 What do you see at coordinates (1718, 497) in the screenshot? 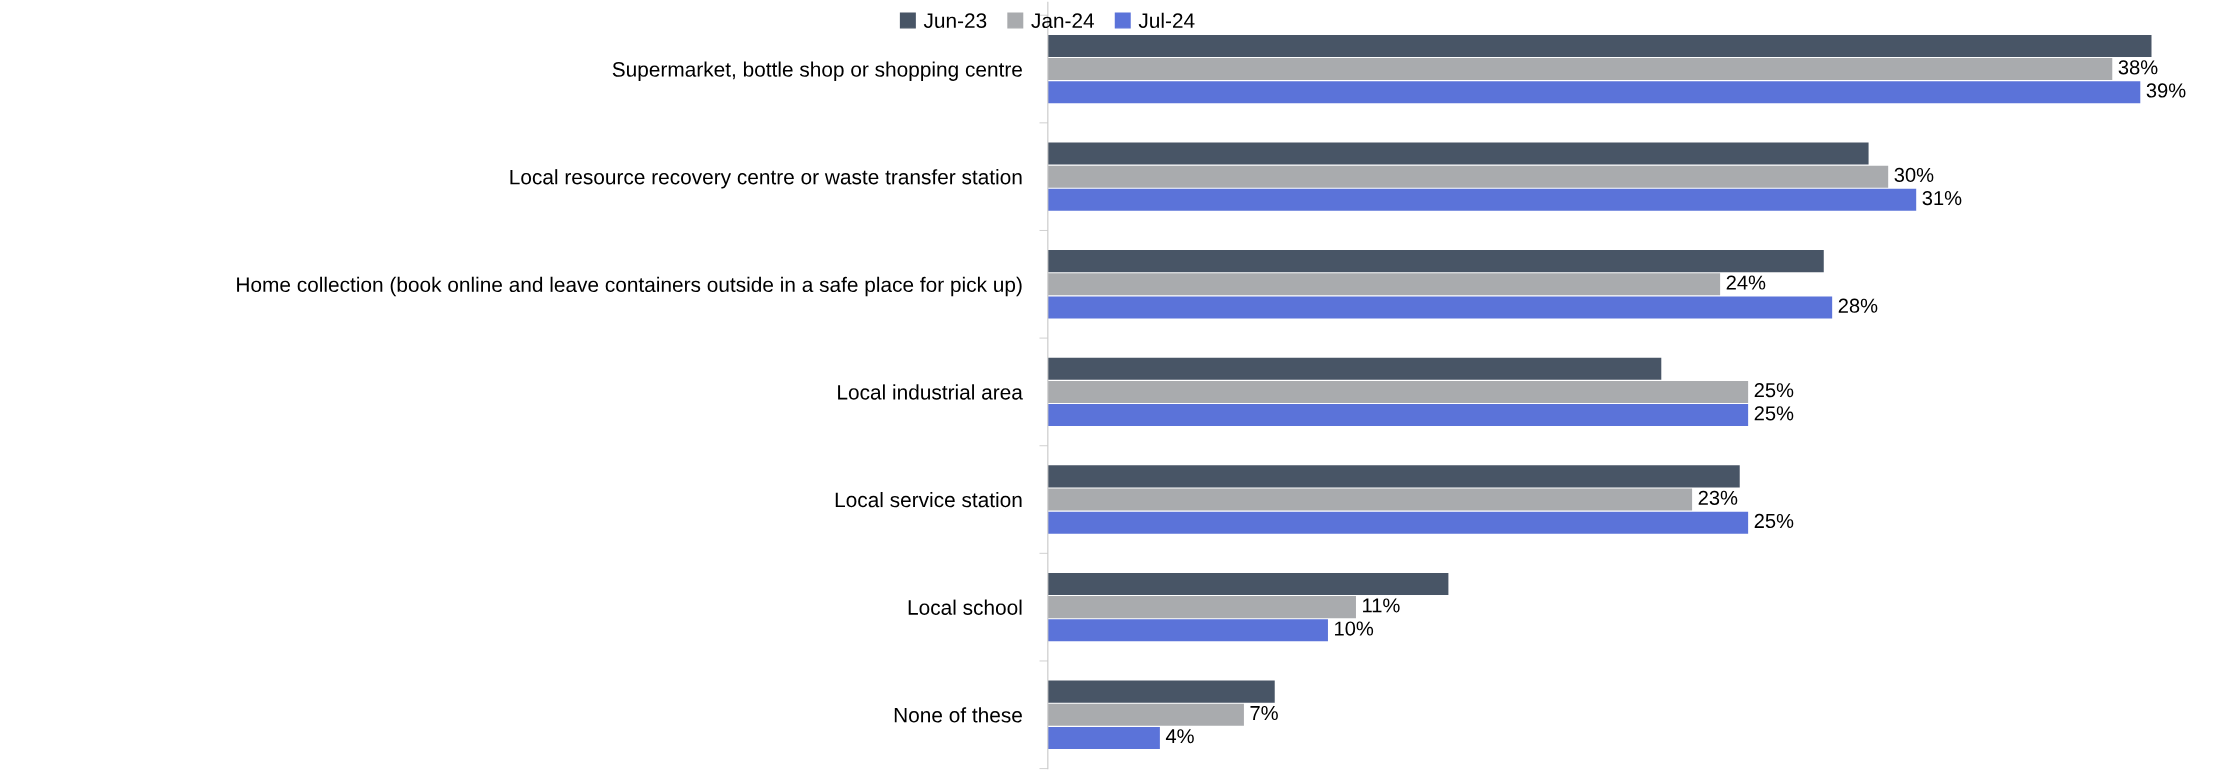
I see `data-label: 23%` at bounding box center [1718, 497].